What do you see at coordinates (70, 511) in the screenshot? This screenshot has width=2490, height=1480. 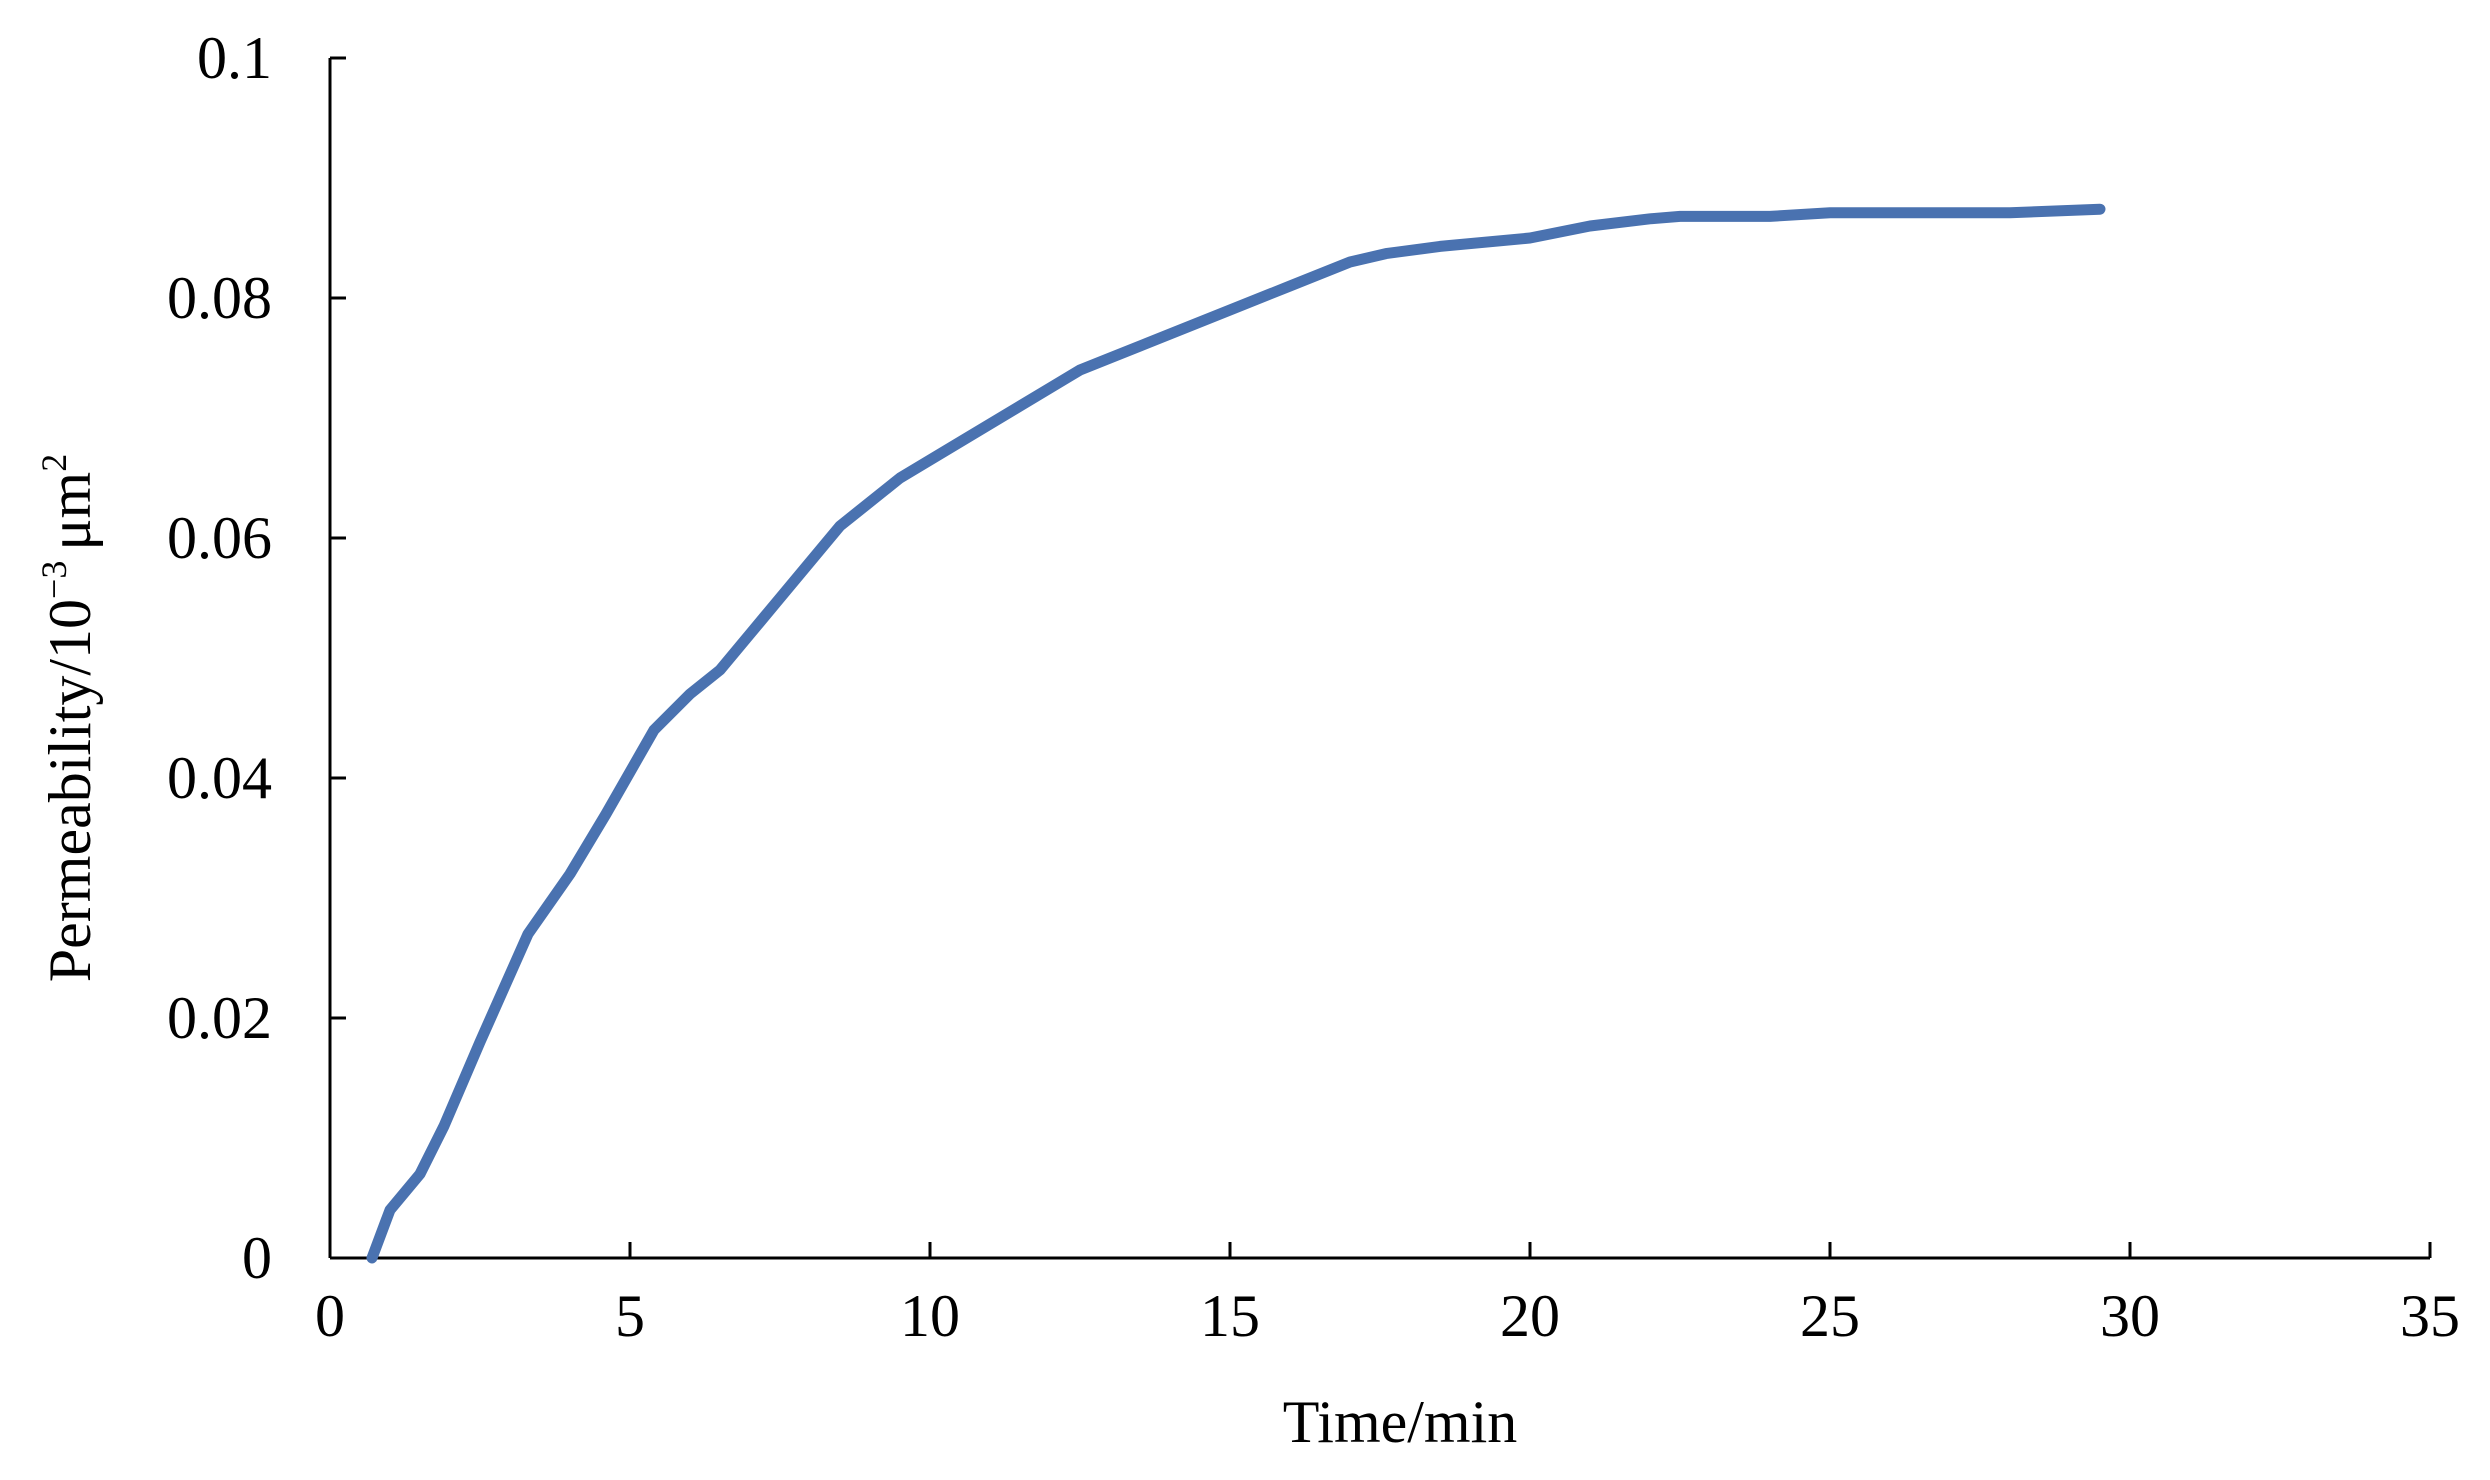 I see `y-axis-title-unit: μm` at bounding box center [70, 511].